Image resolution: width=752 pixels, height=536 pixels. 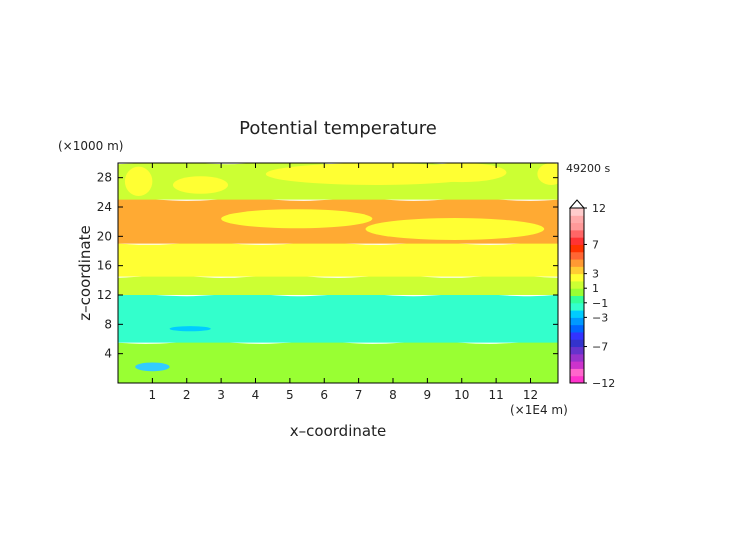 What do you see at coordinates (600, 303) in the screenshot?
I see `colorbar-tick-label: −1` at bounding box center [600, 303].